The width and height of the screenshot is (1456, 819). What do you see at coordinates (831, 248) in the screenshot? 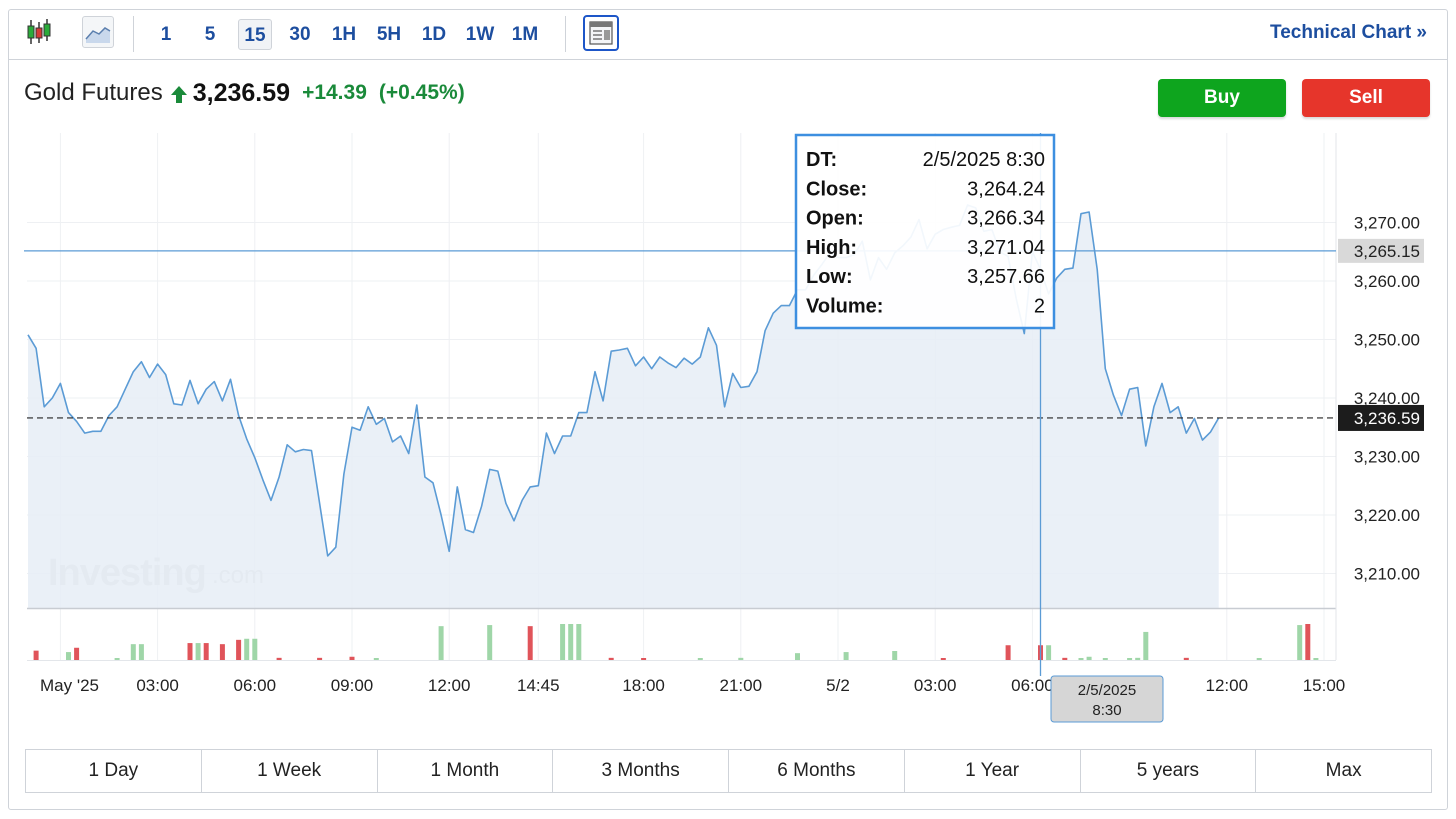
I see `tooltip-label: High:` at bounding box center [831, 248].